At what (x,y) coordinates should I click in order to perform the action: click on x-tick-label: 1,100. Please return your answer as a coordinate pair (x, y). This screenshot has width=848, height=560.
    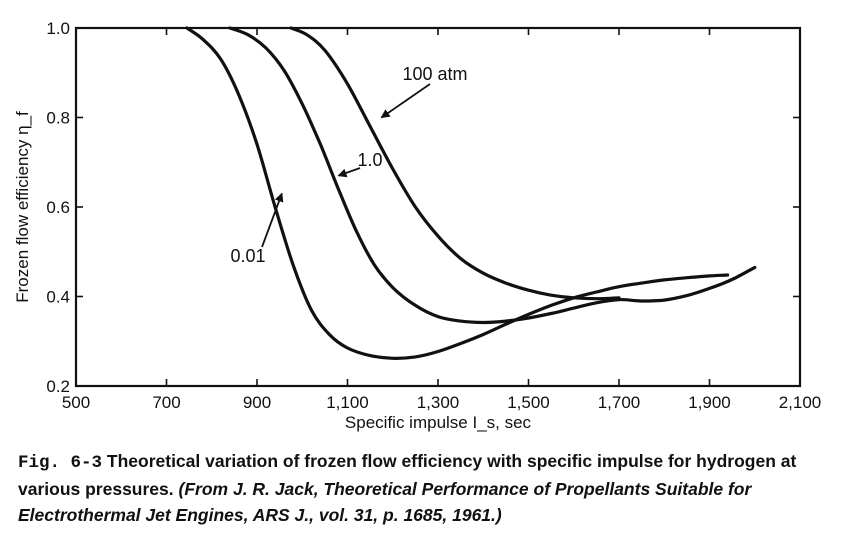
    Looking at the image, I should click on (347, 402).